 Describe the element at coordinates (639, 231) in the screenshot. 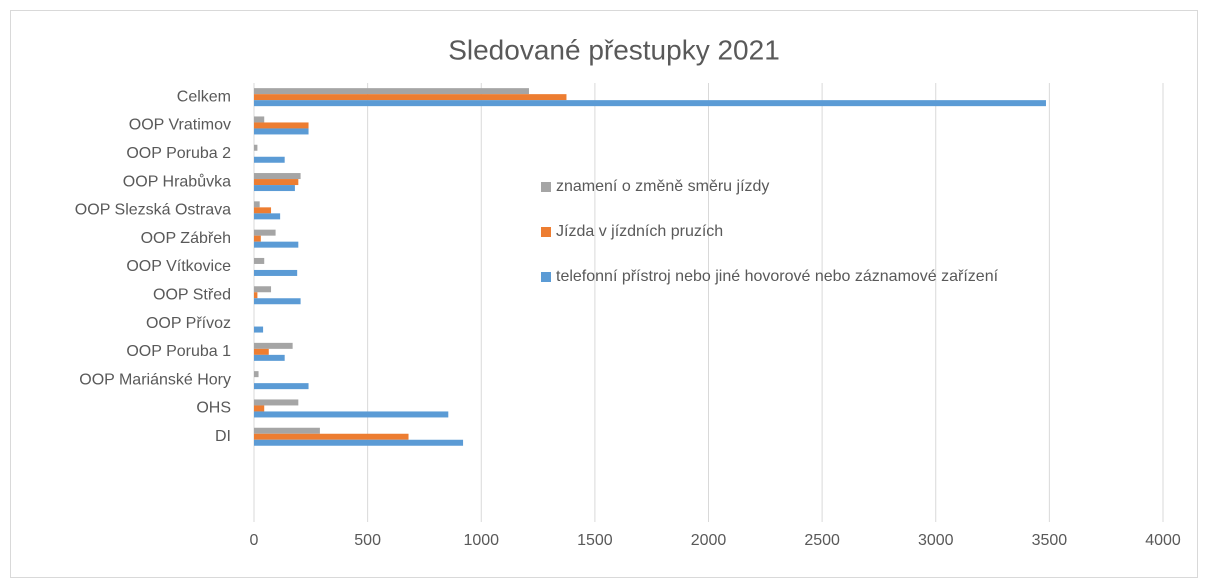

I see `legend-label: Jízda v jízdních pruzích` at that location.